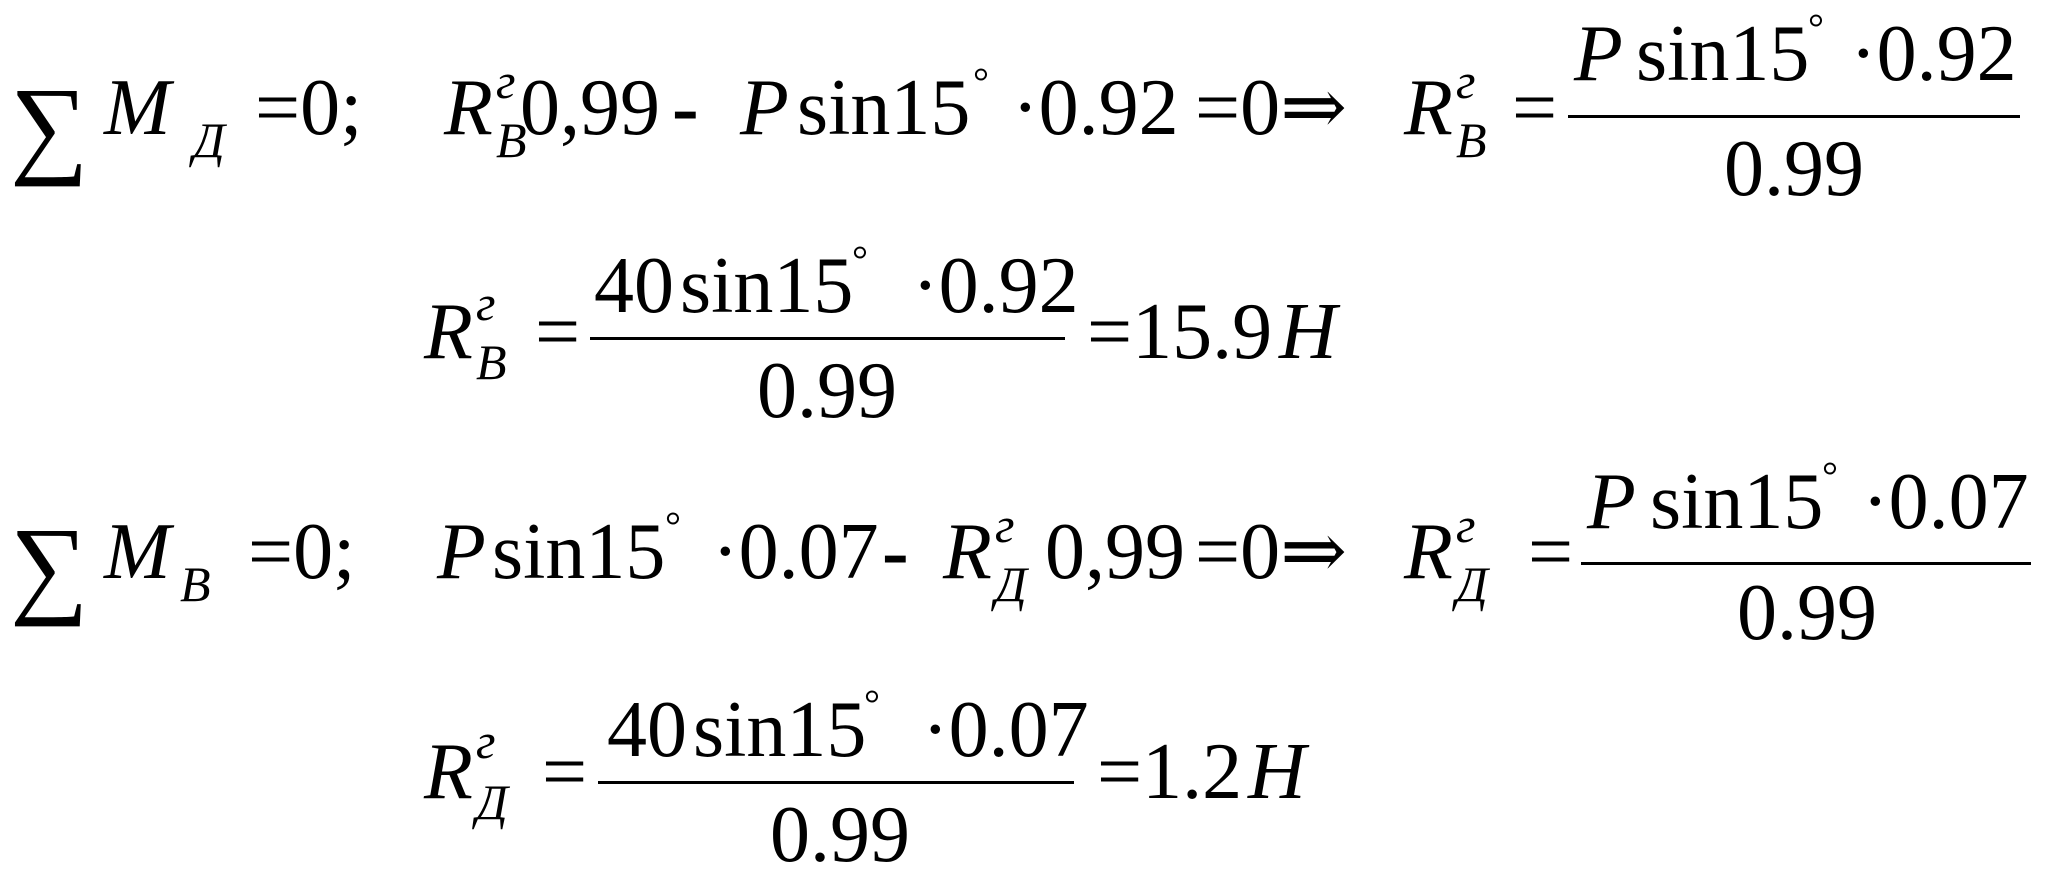 The image size is (2048, 880). Describe the element at coordinates (195, 584) in the screenshot. I see `moment-subscript: B` at that location.